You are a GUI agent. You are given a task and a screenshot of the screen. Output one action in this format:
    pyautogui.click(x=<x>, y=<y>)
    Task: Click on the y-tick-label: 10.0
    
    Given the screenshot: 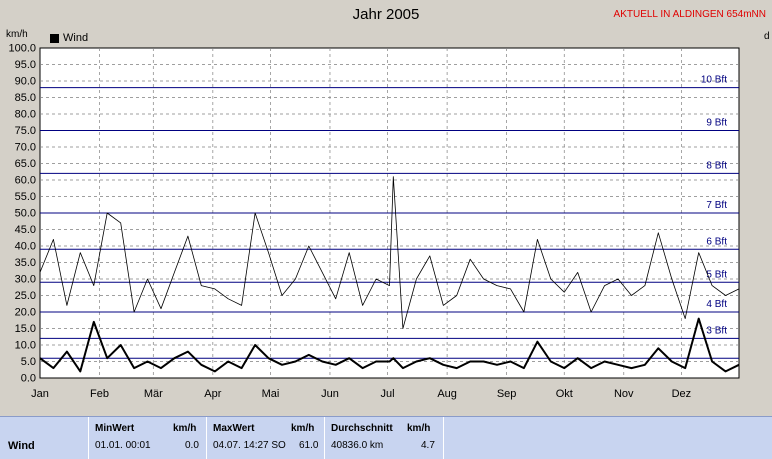 What is the action you would take?
    pyautogui.click(x=25, y=346)
    